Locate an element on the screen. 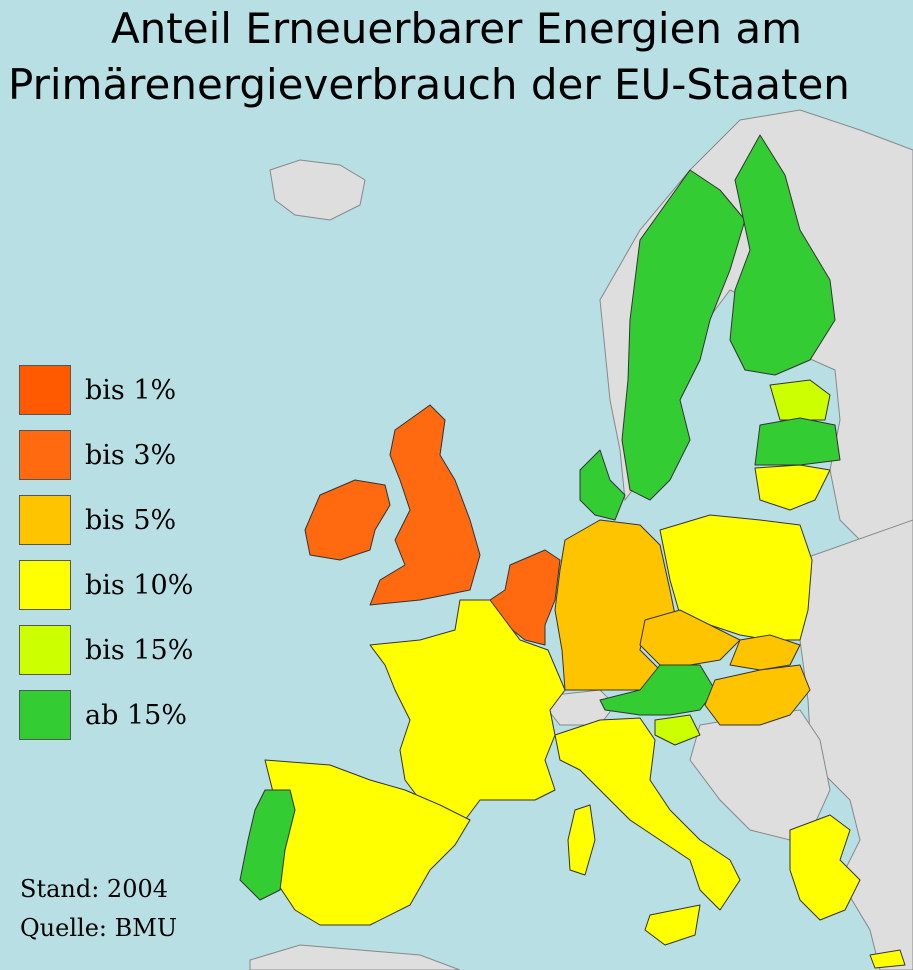 This screenshot has width=913, height=970. country-estonia is located at coordinates (800, 400).